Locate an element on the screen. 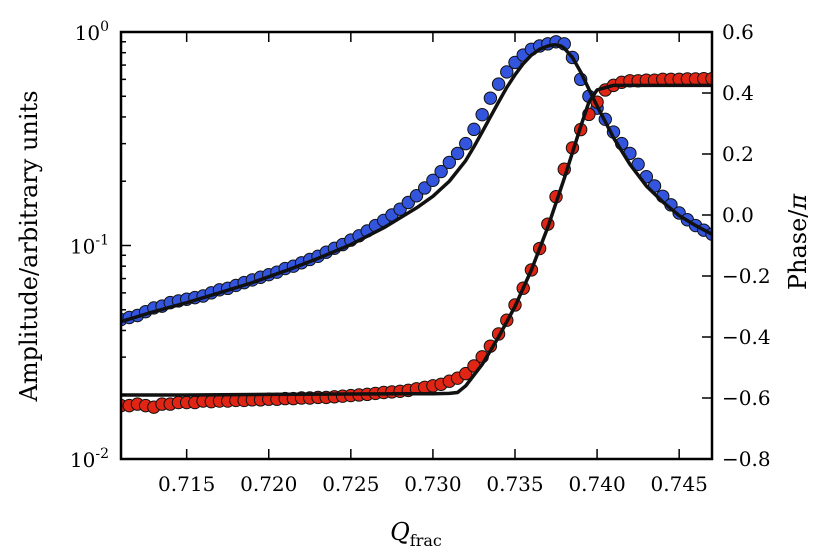 This screenshot has height=553, width=831. x-tick-label: 0.745 is located at coordinates (679, 484).